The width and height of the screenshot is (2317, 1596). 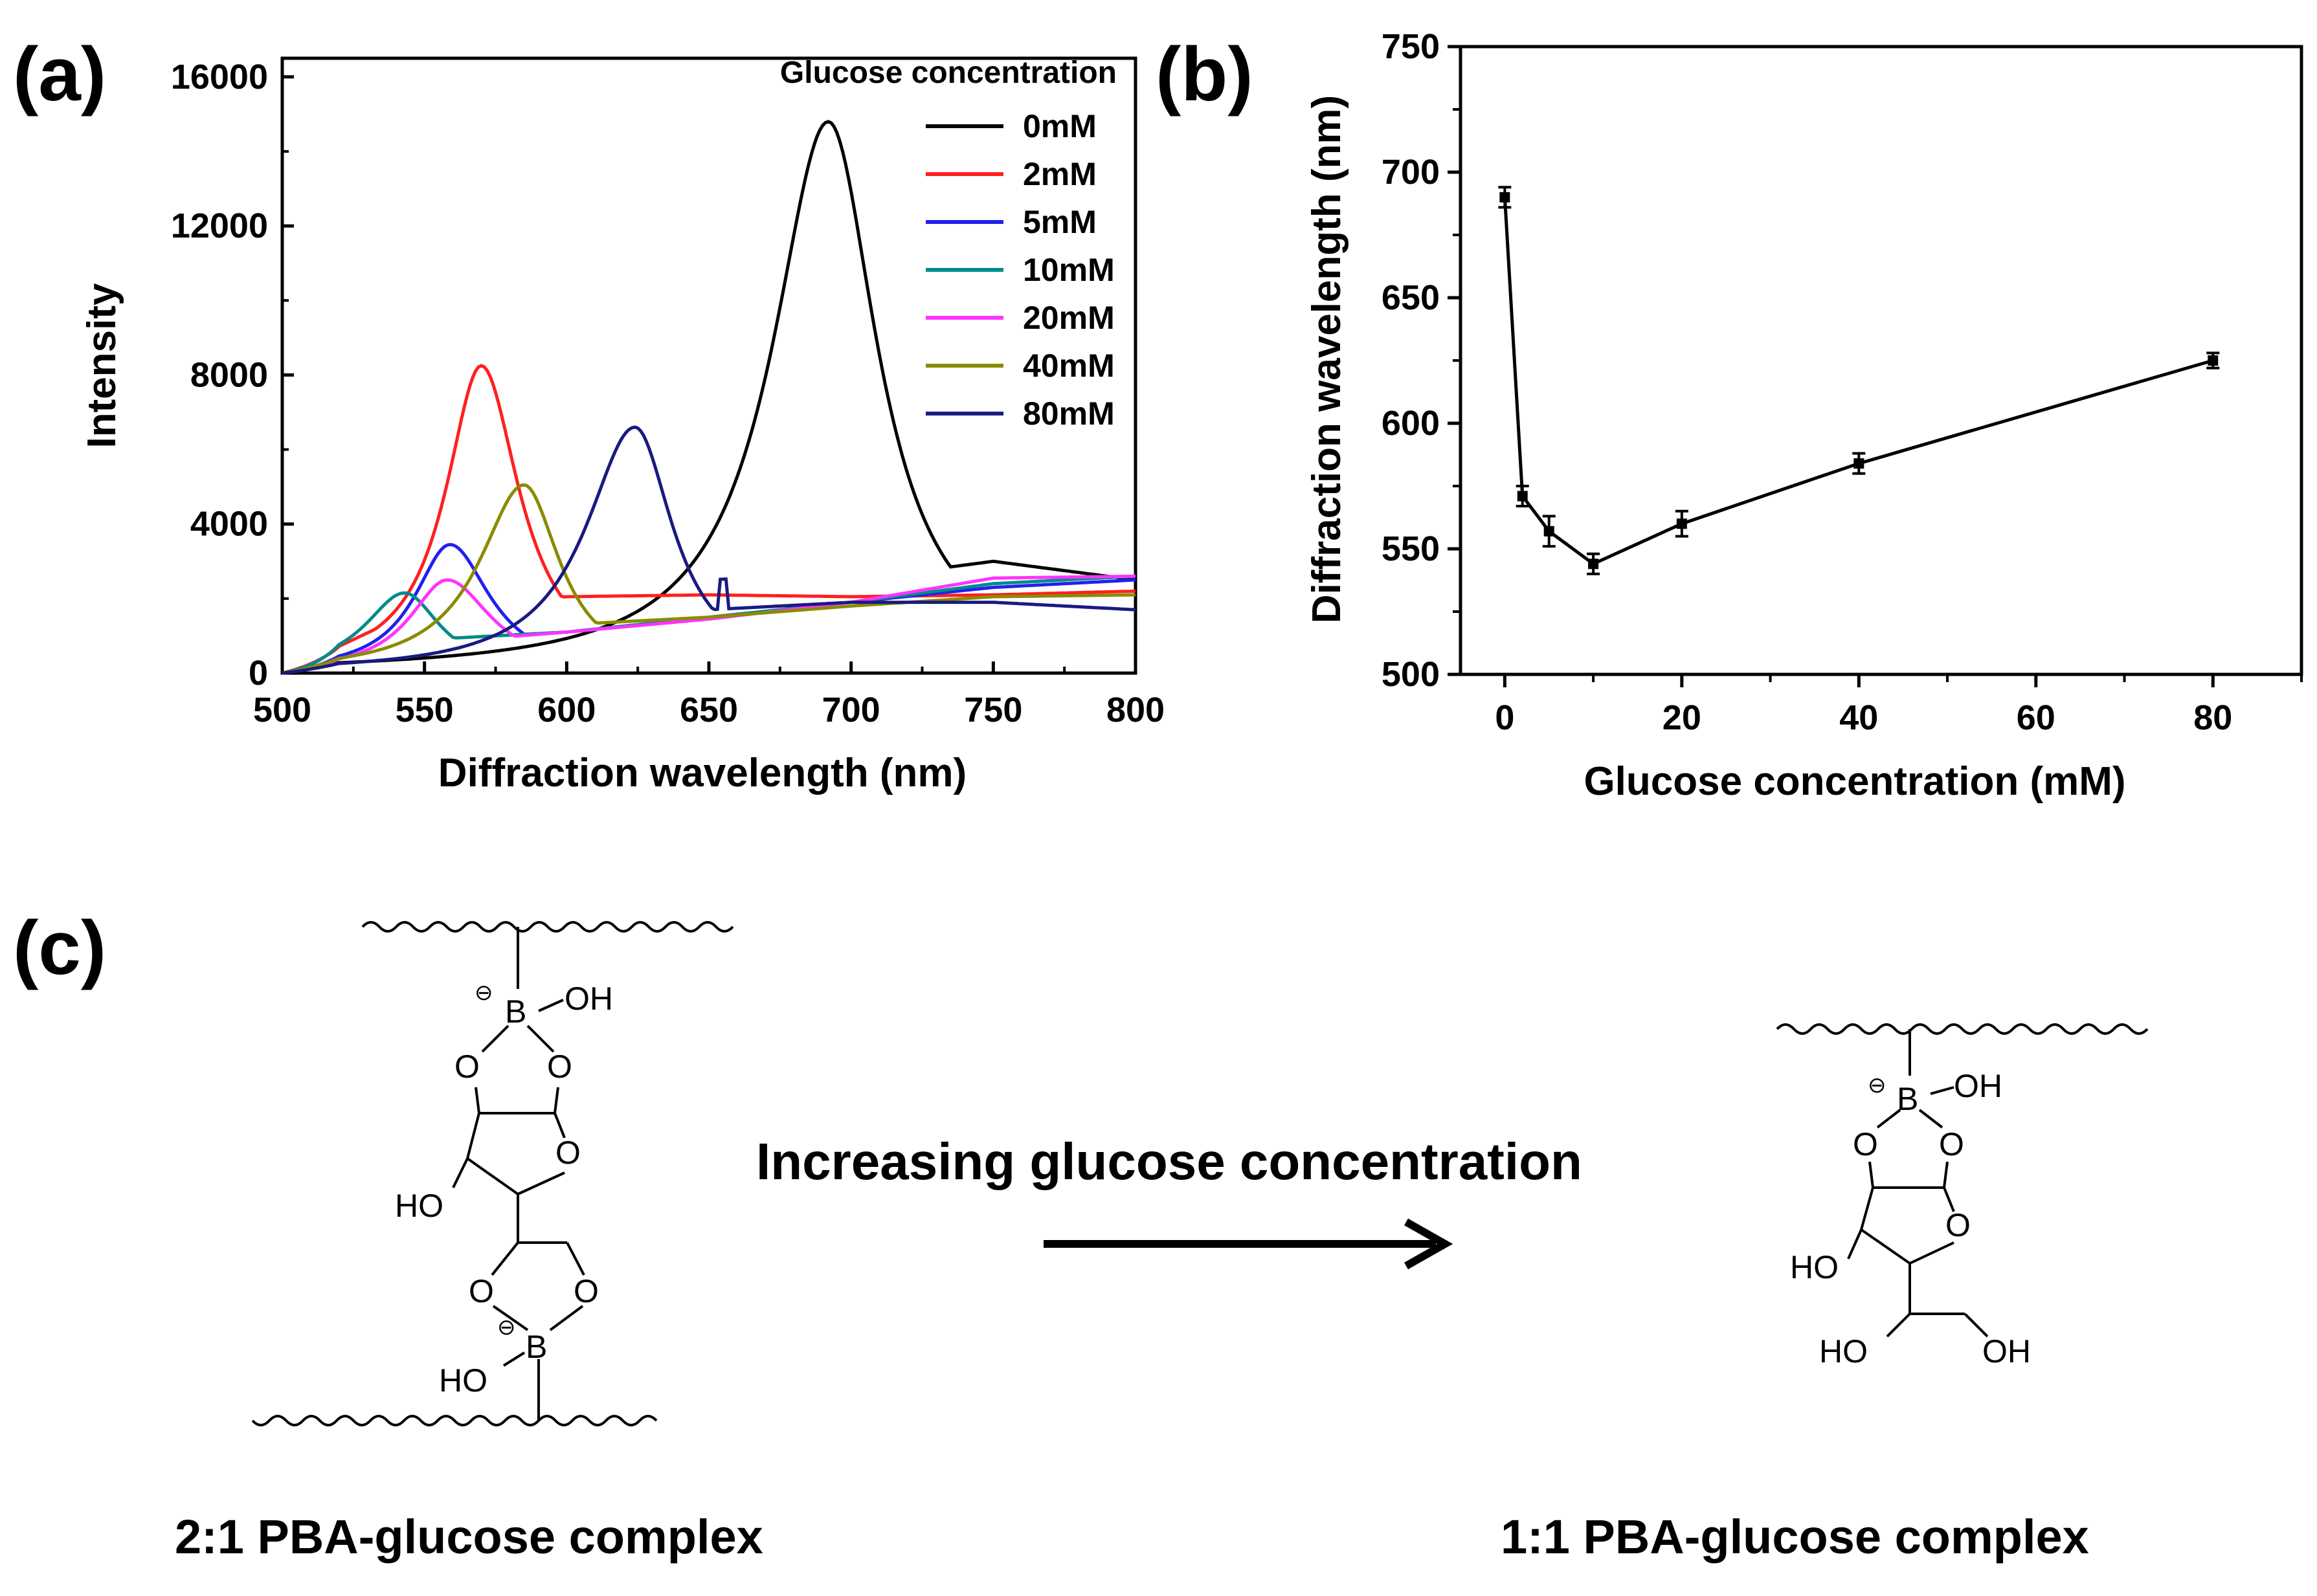 I want to click on b-y-tick-label: 750, so click(x=1411, y=46).